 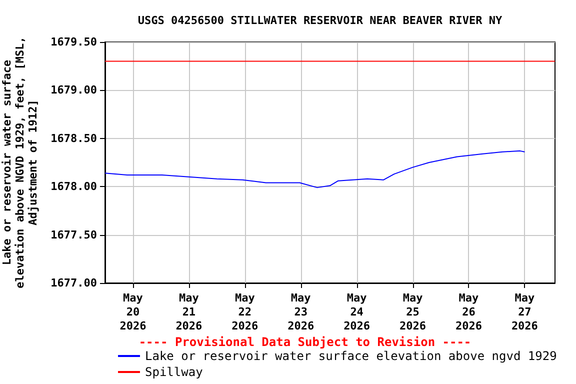 I want to click on legend-label: Lake or reservoir water surface elevation above ngvd 1929, so click(x=351, y=356).